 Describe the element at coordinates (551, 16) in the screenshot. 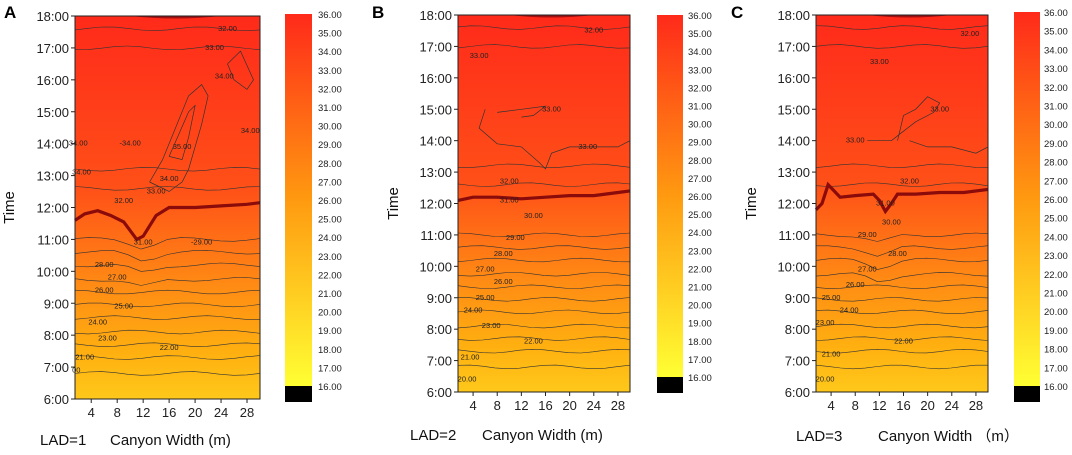

I see `top-hotspot` at that location.